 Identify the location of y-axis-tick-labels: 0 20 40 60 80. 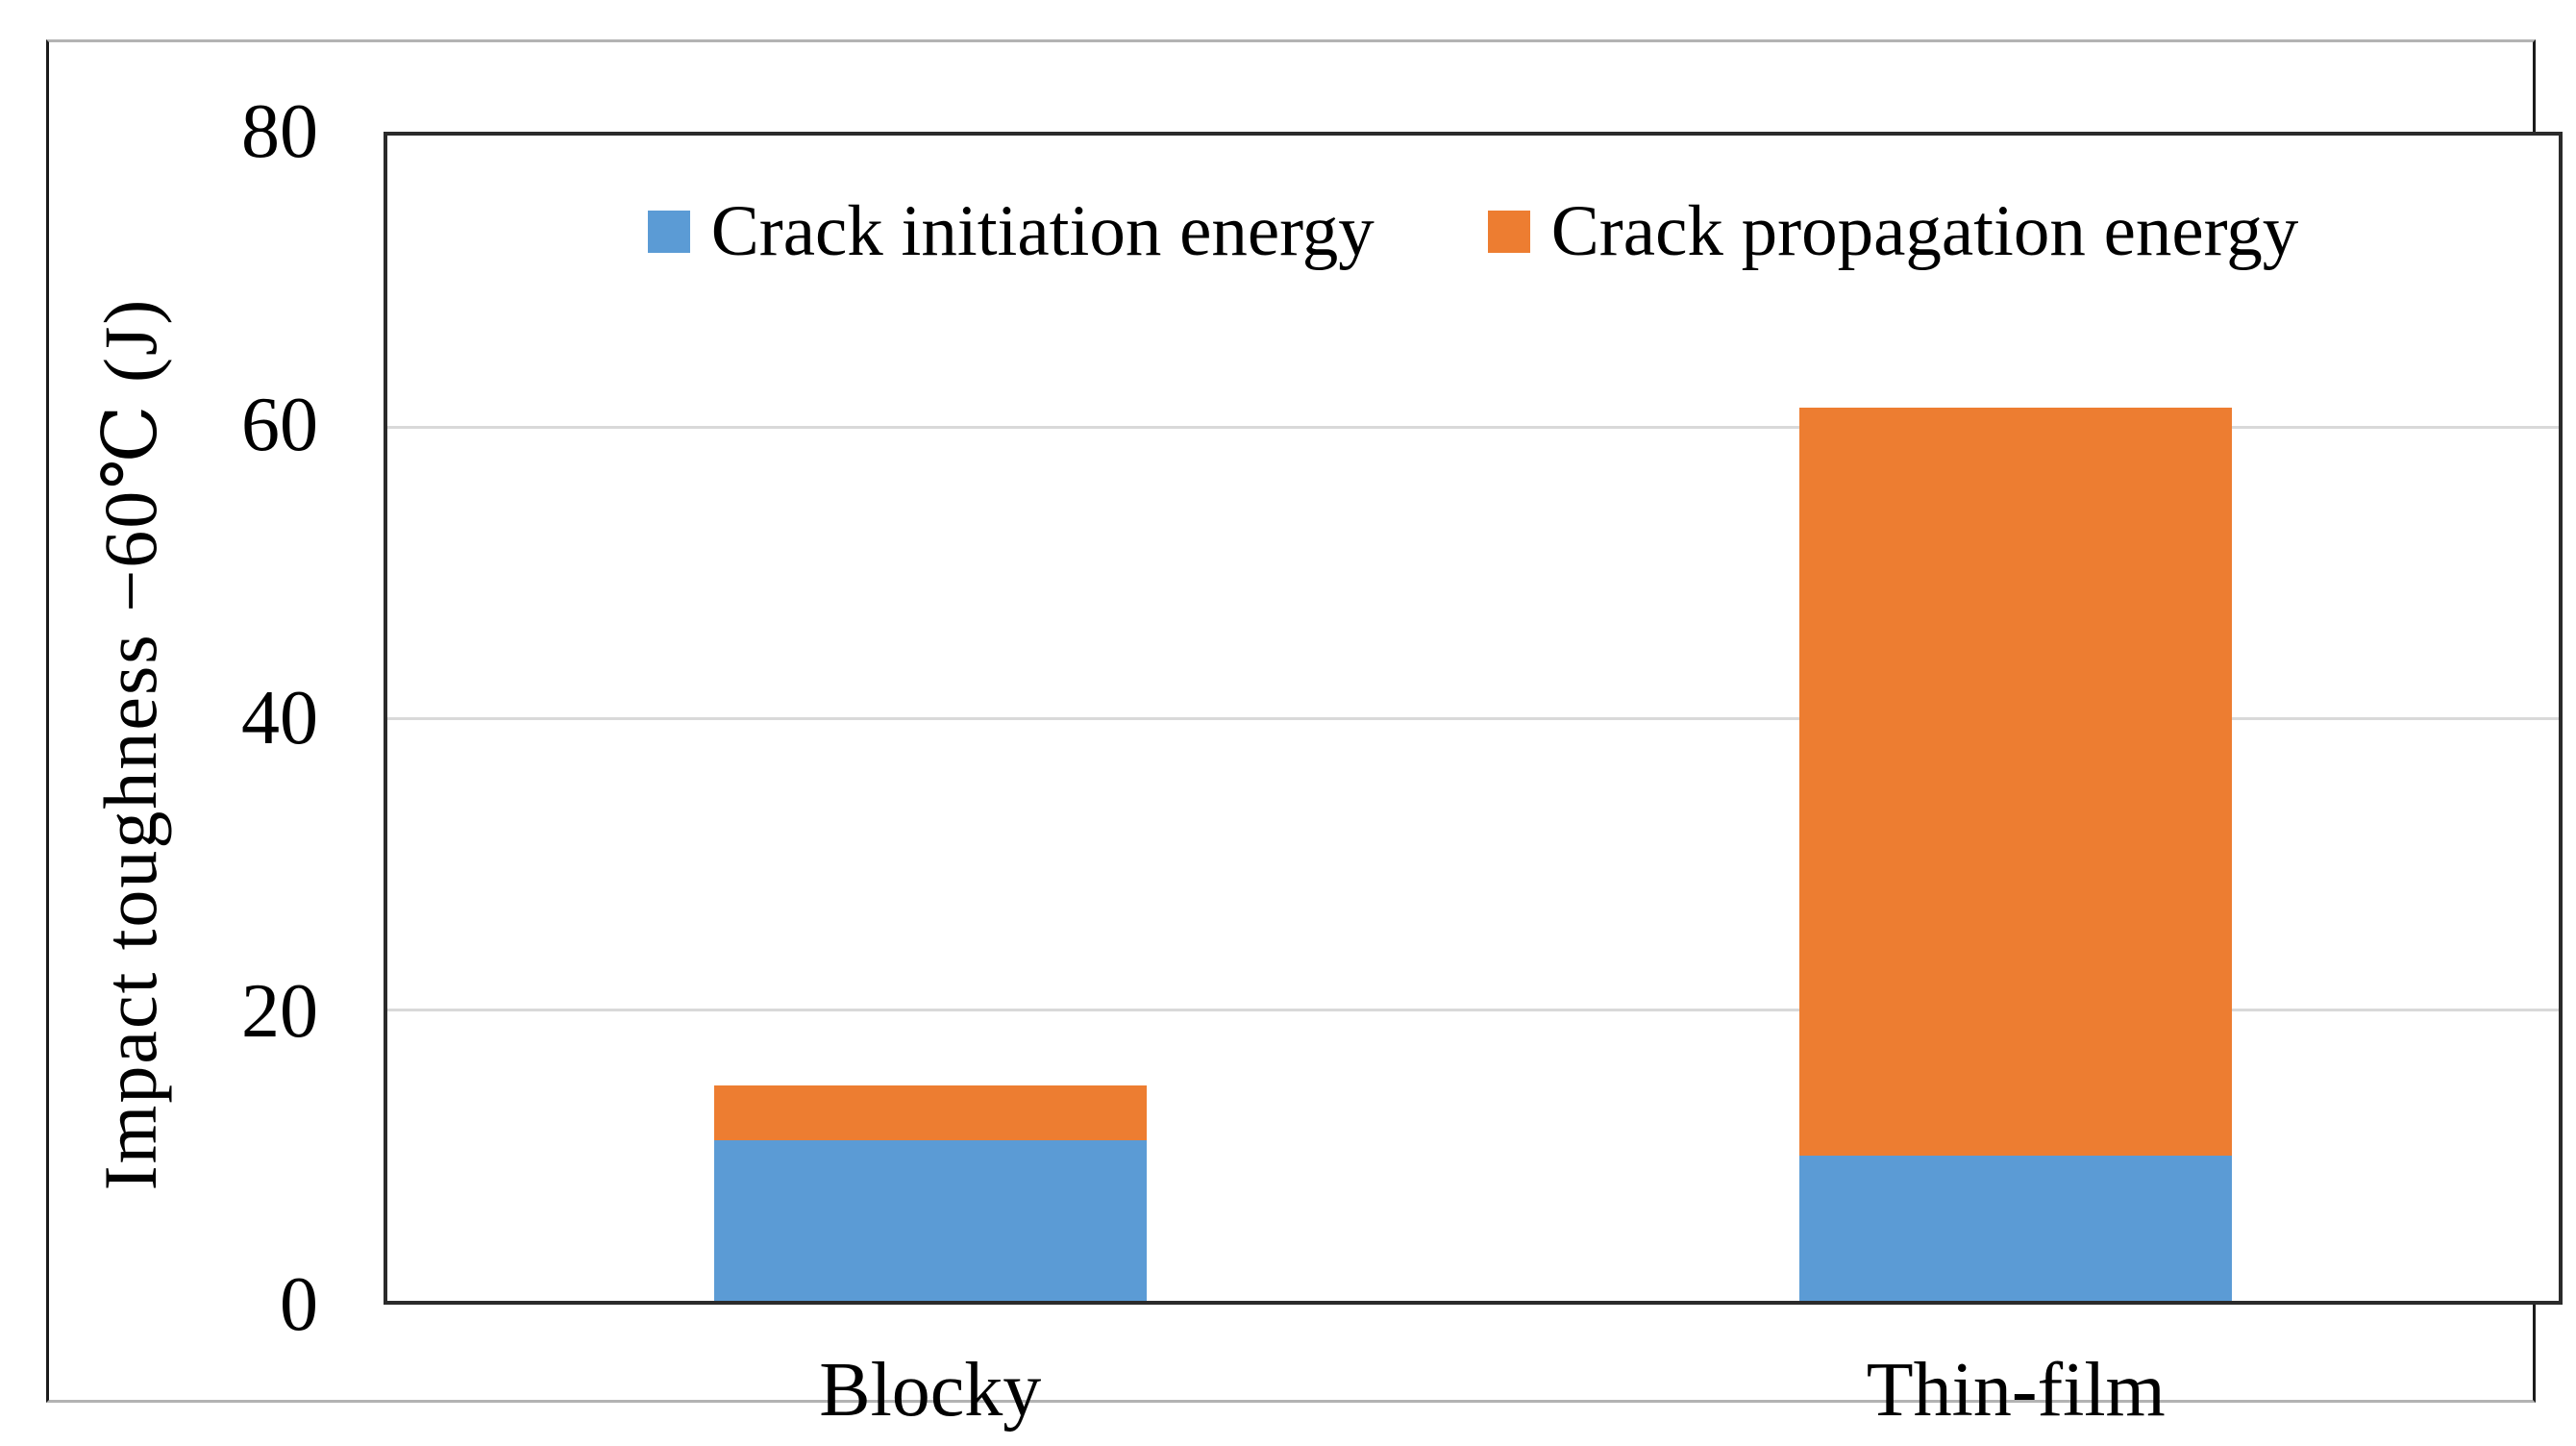
(184, 718).